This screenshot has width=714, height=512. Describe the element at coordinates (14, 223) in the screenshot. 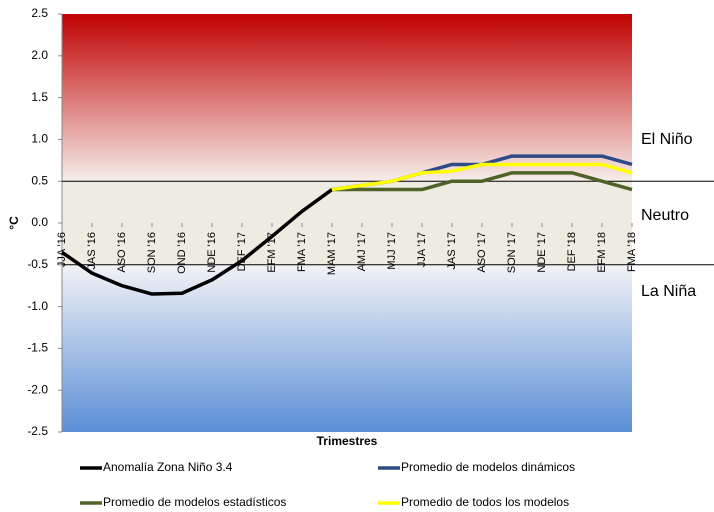

I see `y-axis-label: °C` at that location.